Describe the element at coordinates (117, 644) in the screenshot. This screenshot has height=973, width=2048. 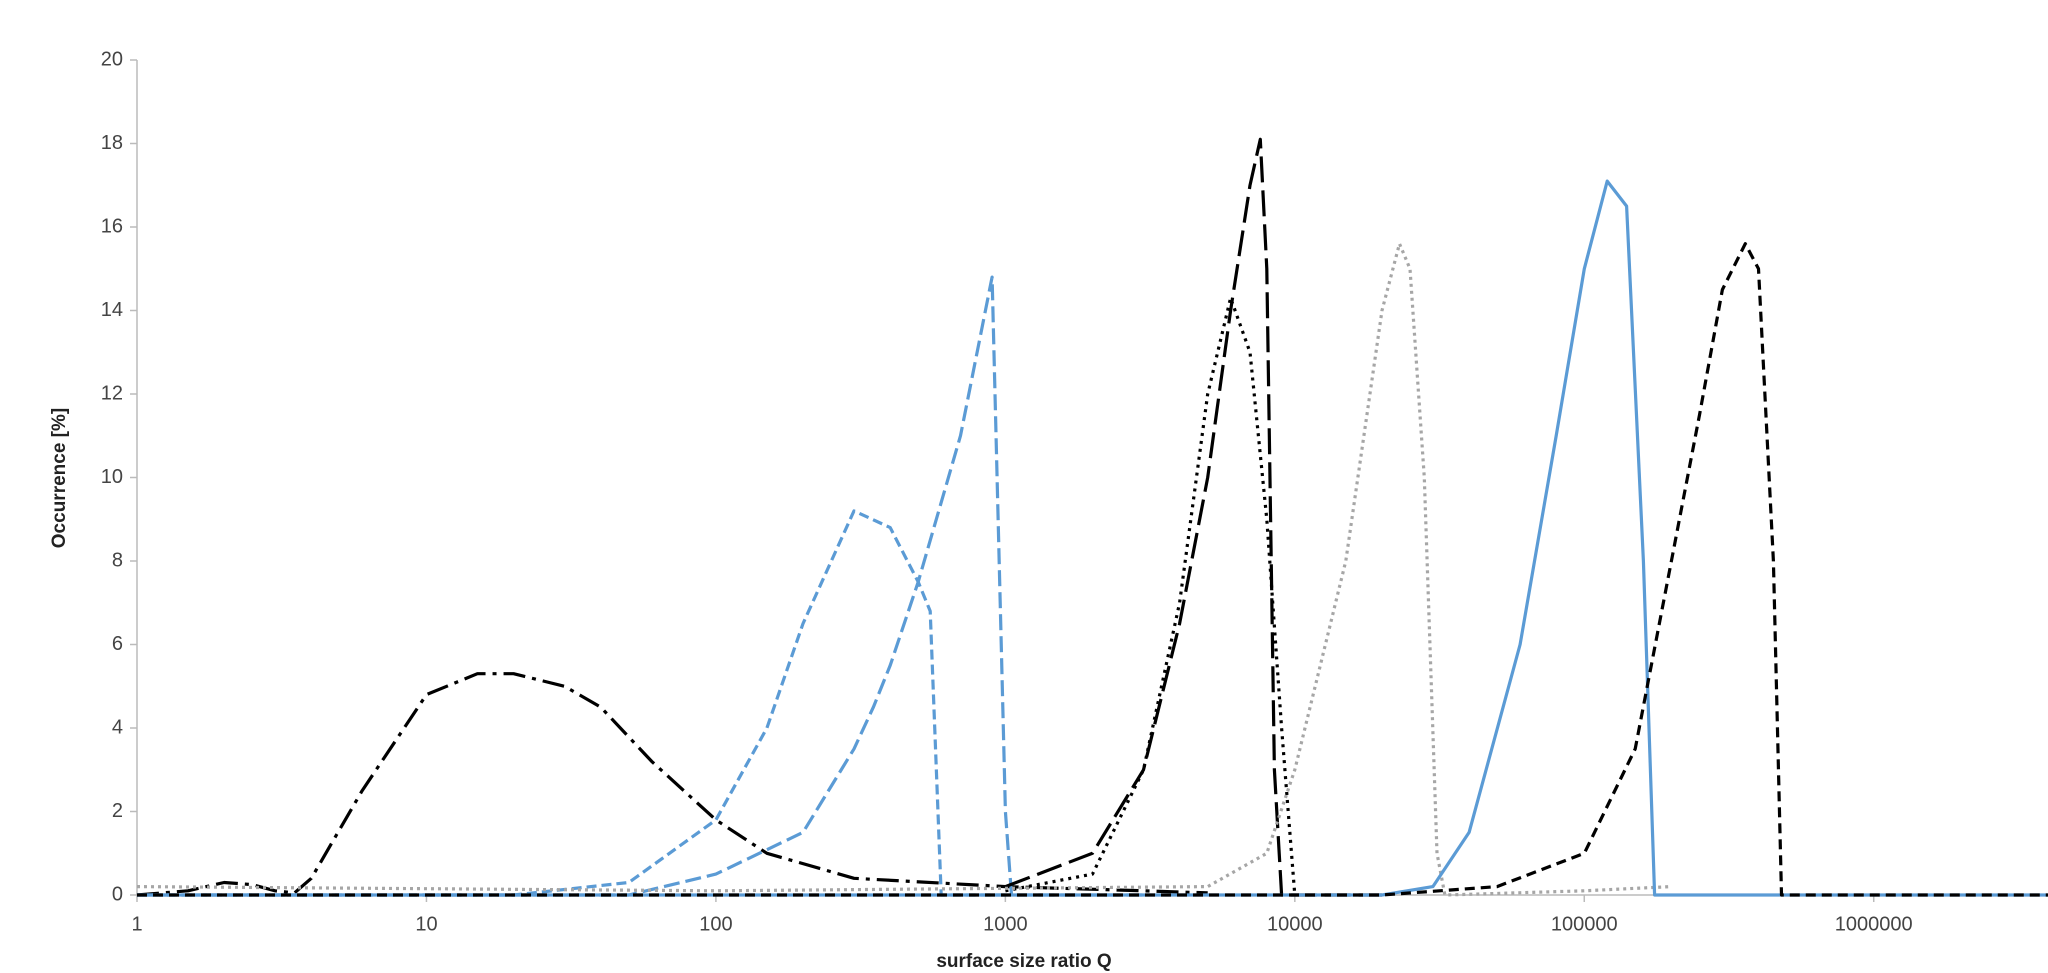
I see `y-tick-label: 6` at that location.